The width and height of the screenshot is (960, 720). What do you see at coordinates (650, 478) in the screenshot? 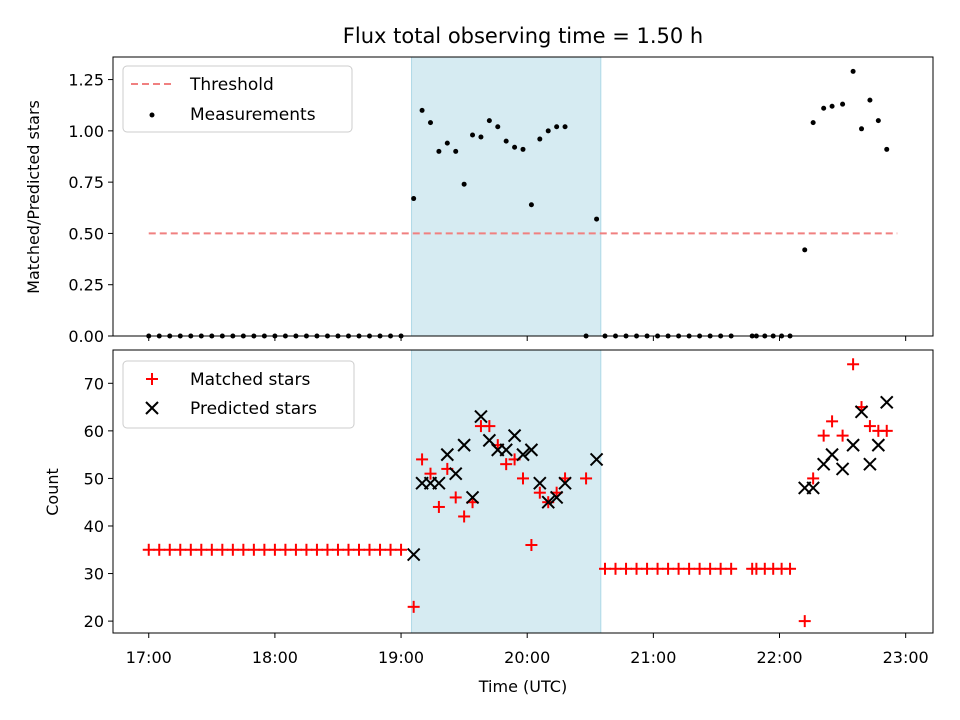
I see `bottom-predicted-stars` at bounding box center [650, 478].